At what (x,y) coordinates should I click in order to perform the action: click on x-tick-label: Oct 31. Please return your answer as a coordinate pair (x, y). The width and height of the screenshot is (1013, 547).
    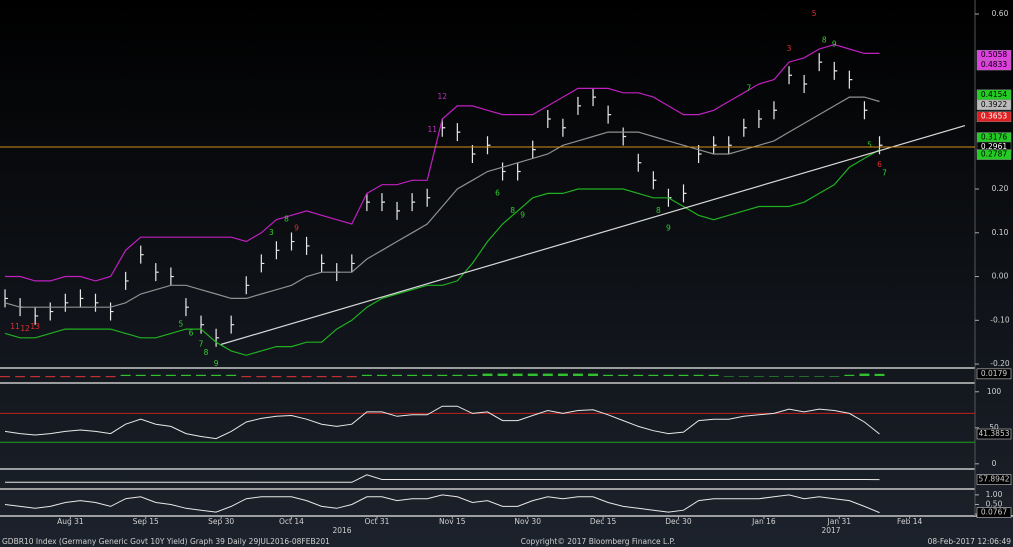
    Looking at the image, I should click on (376, 521).